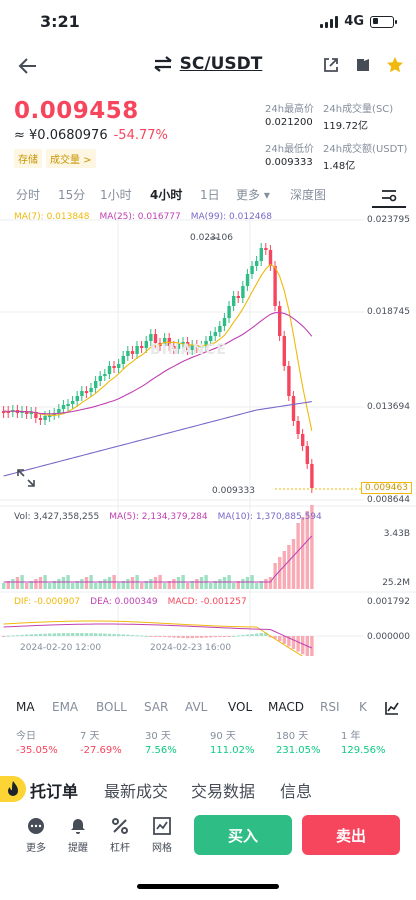  What do you see at coordinates (207, 64) in the screenshot?
I see `pair-selector: SC/USDT` at bounding box center [207, 64].